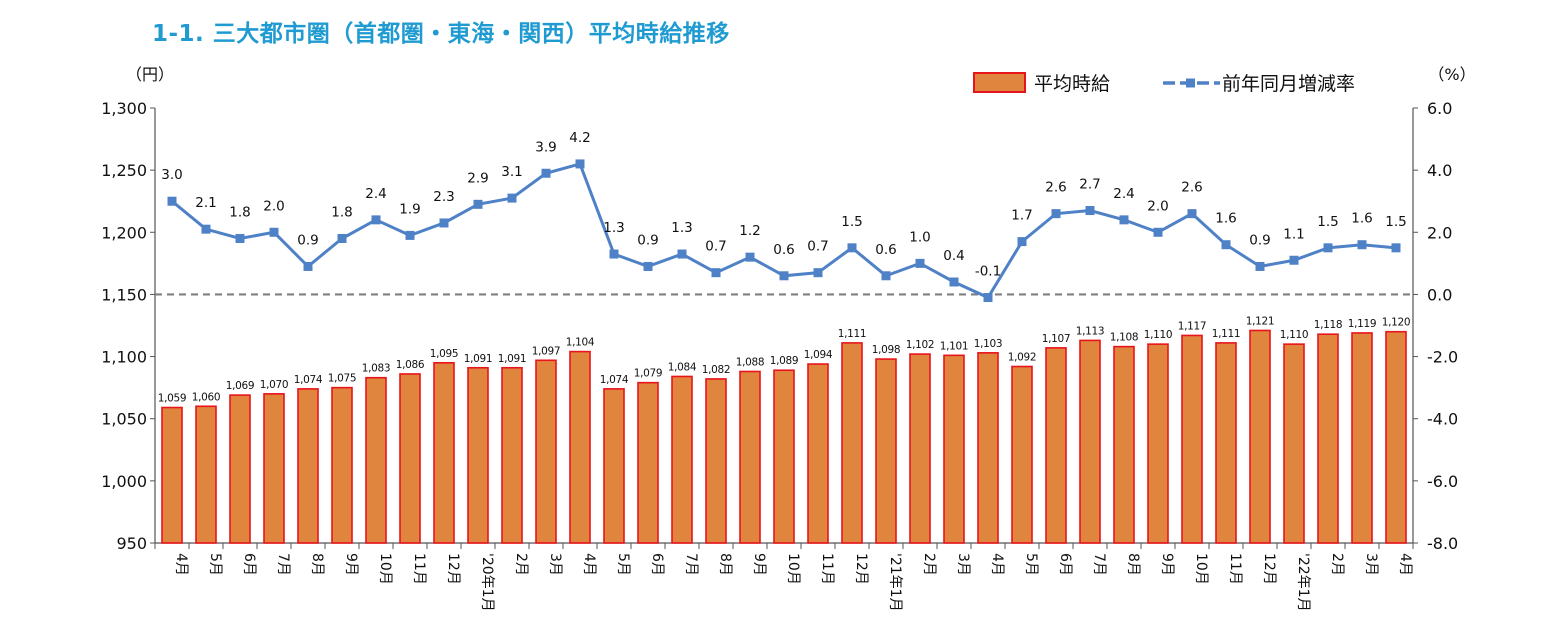  I want to click on line-value-label: 3.1, so click(511, 172).